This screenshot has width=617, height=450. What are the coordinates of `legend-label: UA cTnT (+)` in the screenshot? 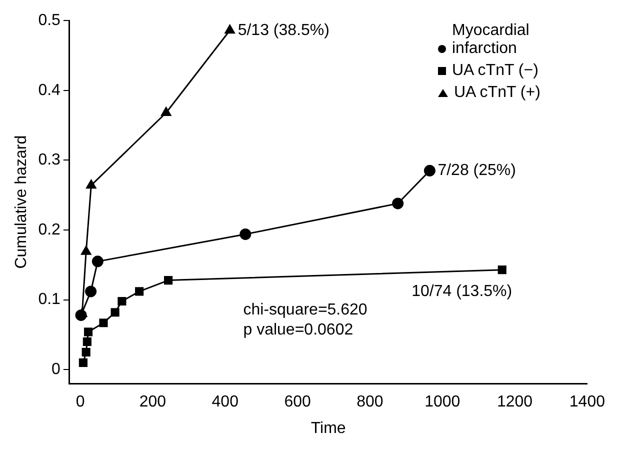 It's located at (497, 93).